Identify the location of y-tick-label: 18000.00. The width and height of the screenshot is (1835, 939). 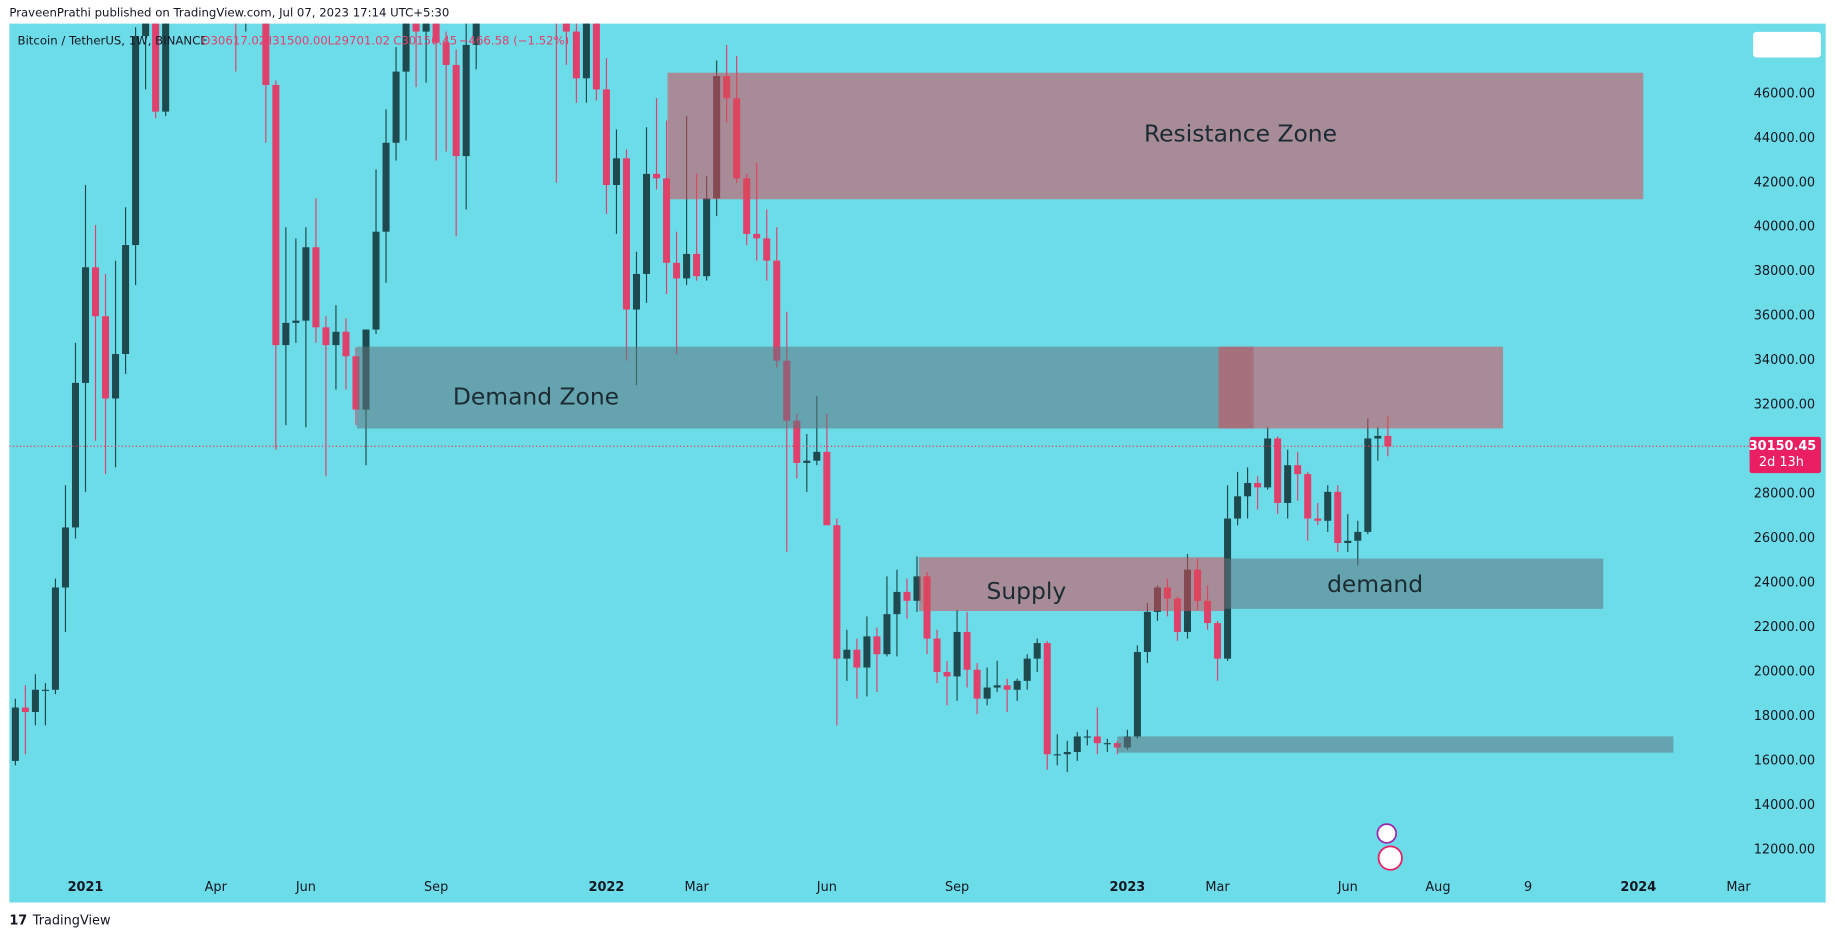
(1784, 716).